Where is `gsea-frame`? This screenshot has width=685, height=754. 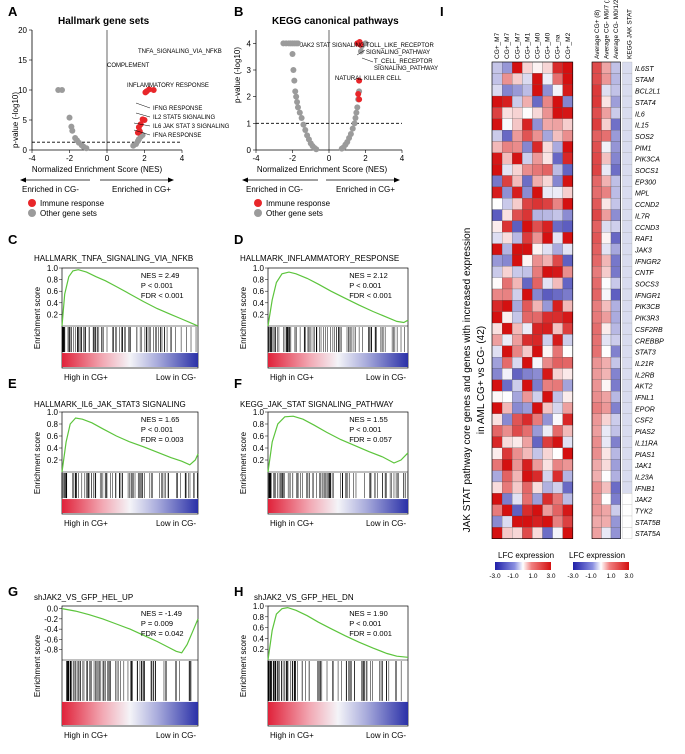 gsea-frame is located at coordinates (338, 318).